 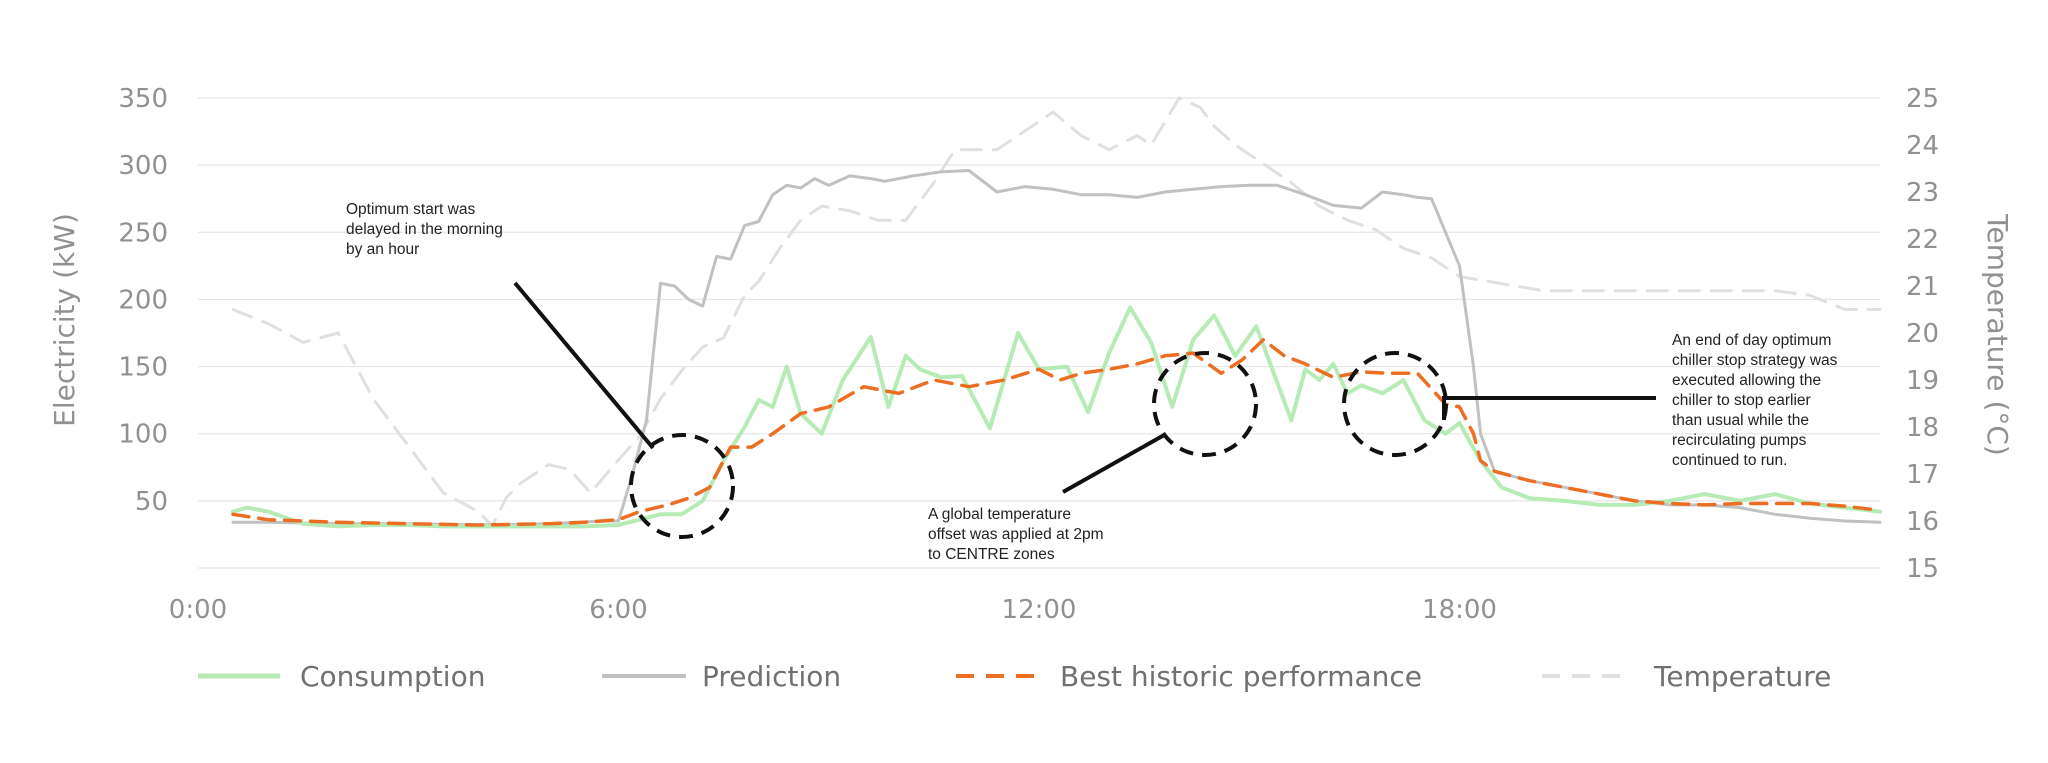 What do you see at coordinates (999, 514) in the screenshot?
I see `annotation-line: A global temperature` at bounding box center [999, 514].